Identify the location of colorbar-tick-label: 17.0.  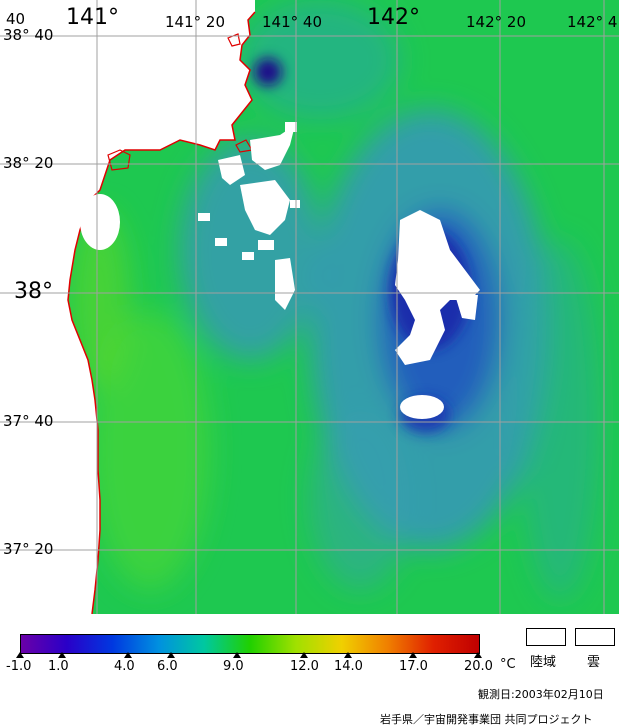
(413, 666).